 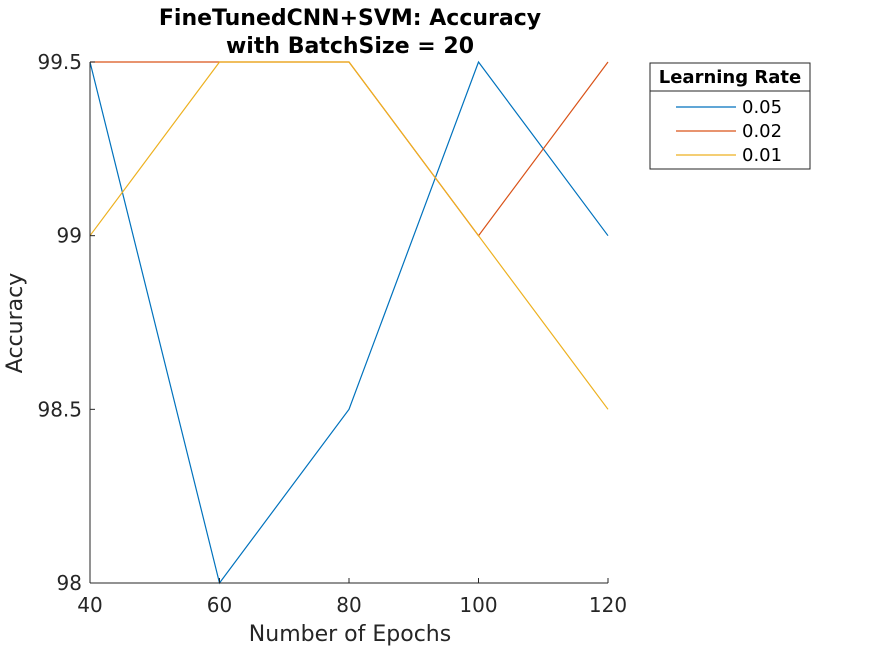 I want to click on x-tick-label: 40, so click(x=89, y=605).